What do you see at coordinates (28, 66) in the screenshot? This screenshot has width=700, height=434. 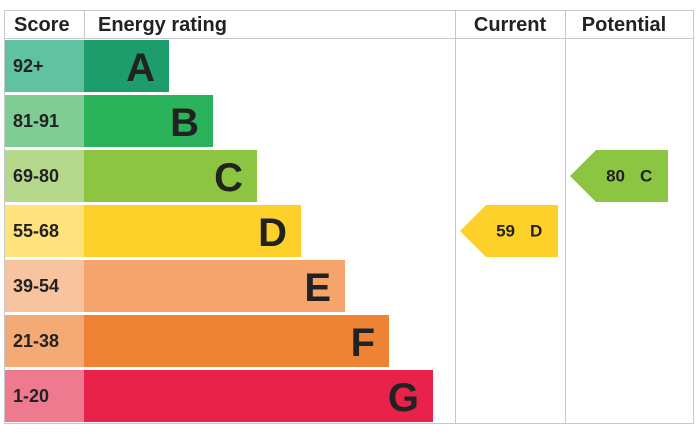 I see `score-label: 92+` at bounding box center [28, 66].